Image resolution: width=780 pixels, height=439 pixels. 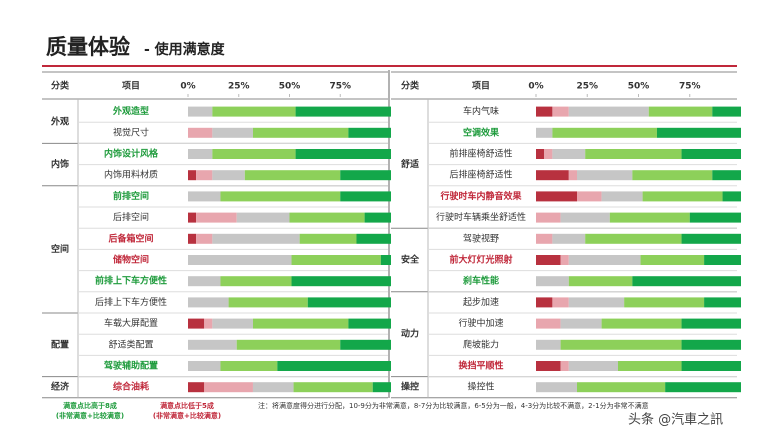 I want to click on watermark: 头条 @汽車之訊, so click(x=675, y=420).